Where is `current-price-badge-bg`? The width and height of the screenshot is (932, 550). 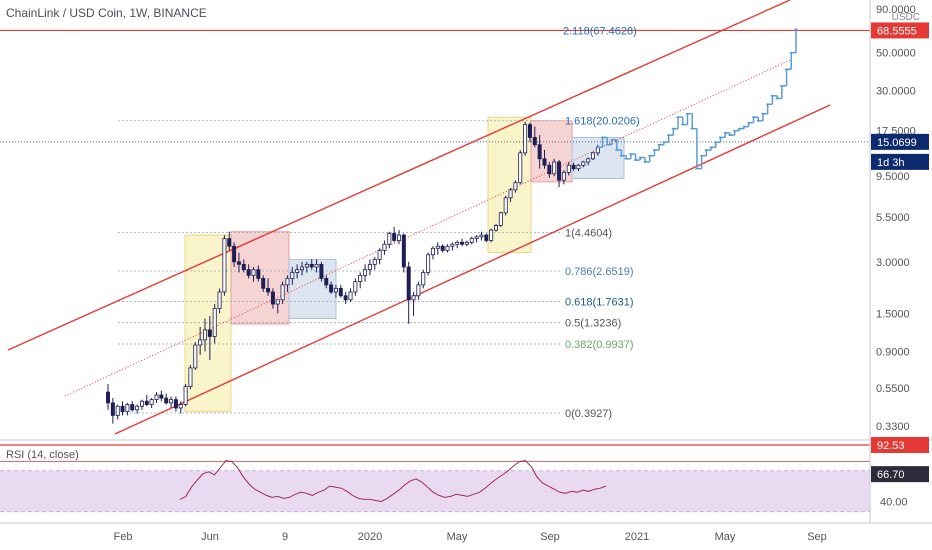 current-price-badge-bg is located at coordinates (900, 141).